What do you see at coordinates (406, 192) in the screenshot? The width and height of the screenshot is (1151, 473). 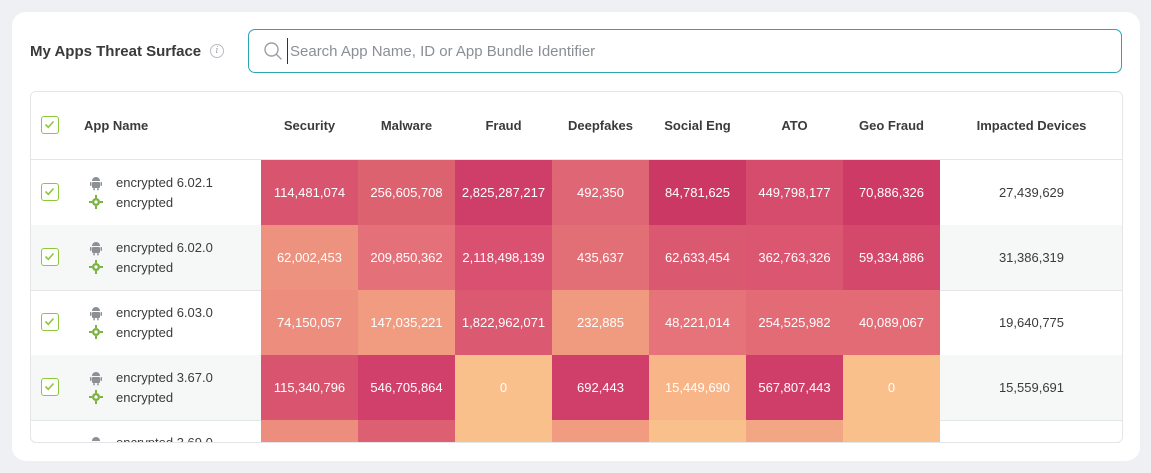 I see `cell-malware: 256,605,708` at bounding box center [406, 192].